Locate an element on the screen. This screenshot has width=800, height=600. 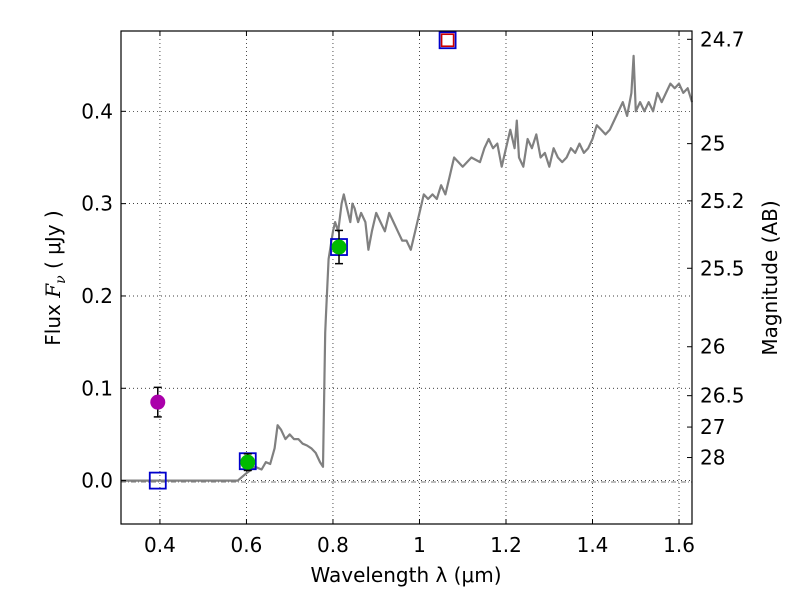
x-axis-label: Wavelength λ (μm) is located at coordinates (405, 575).